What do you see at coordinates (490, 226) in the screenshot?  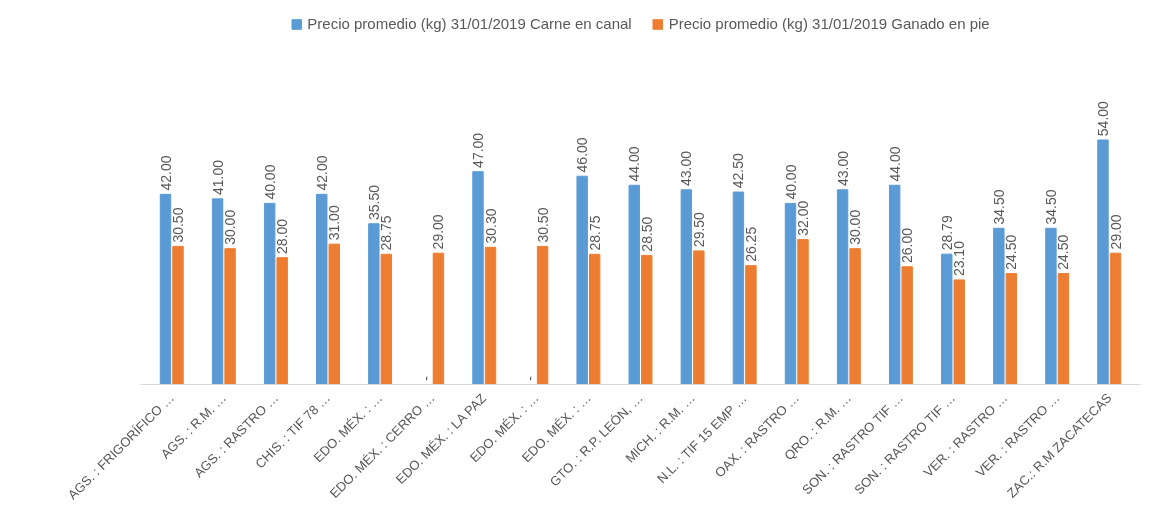 I see `data-label: 30.30` at bounding box center [490, 226].